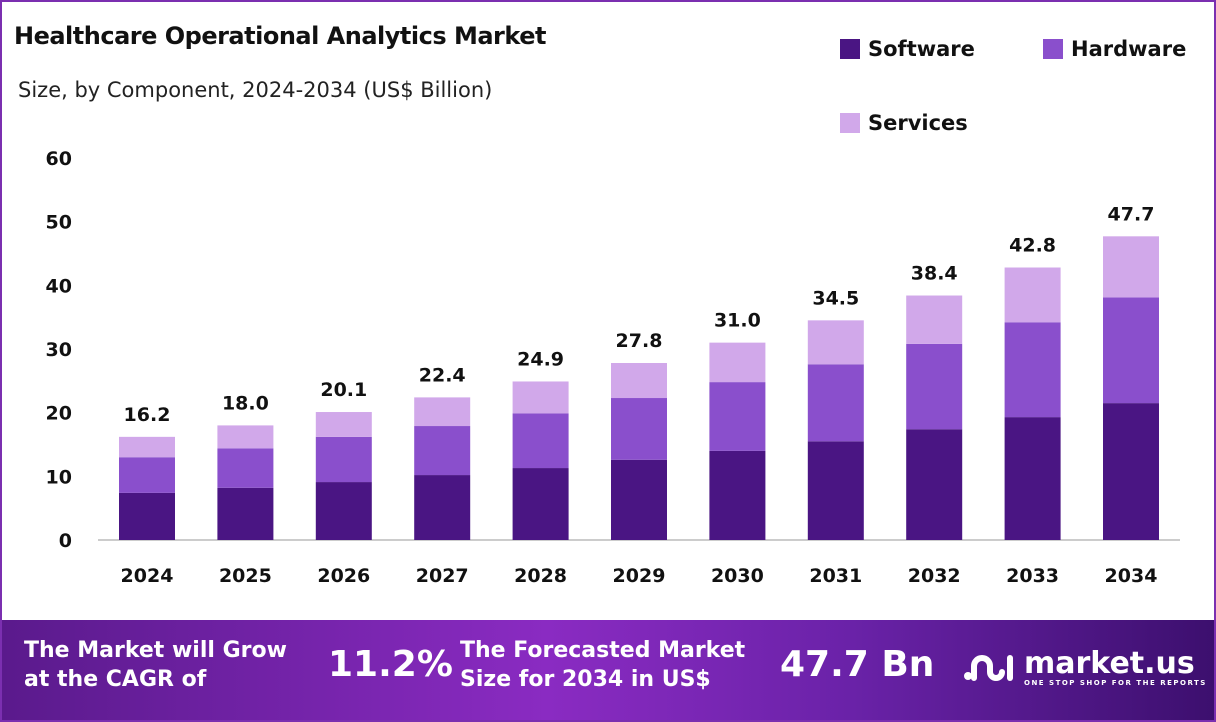  What do you see at coordinates (442, 375) in the screenshot?
I see `total-label: 22.4` at bounding box center [442, 375].